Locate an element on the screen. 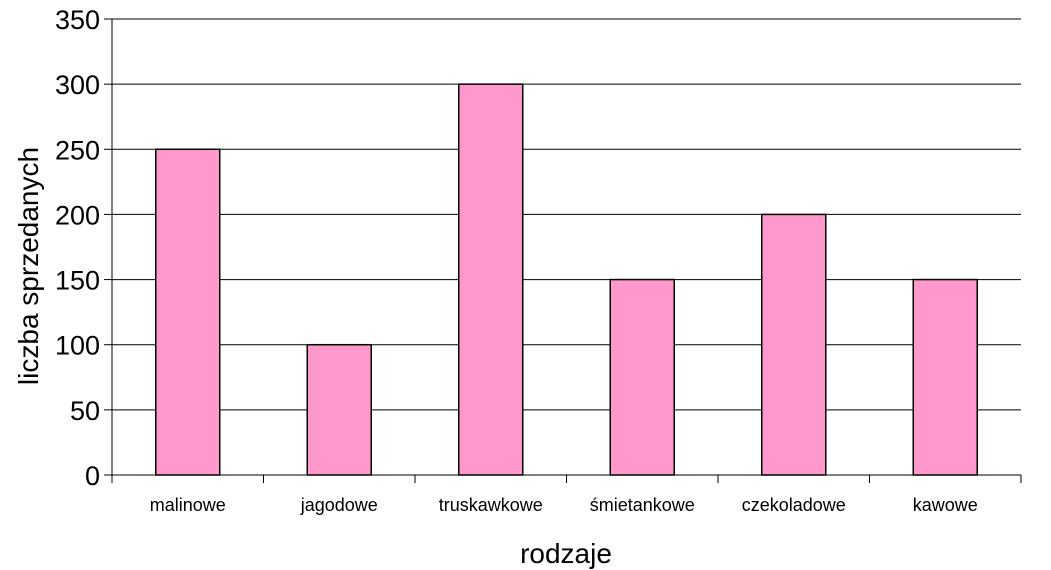 Image resolution: width=1051 pixels, height=570 pixels. x-axis-title: rodzaje is located at coordinates (566, 553).